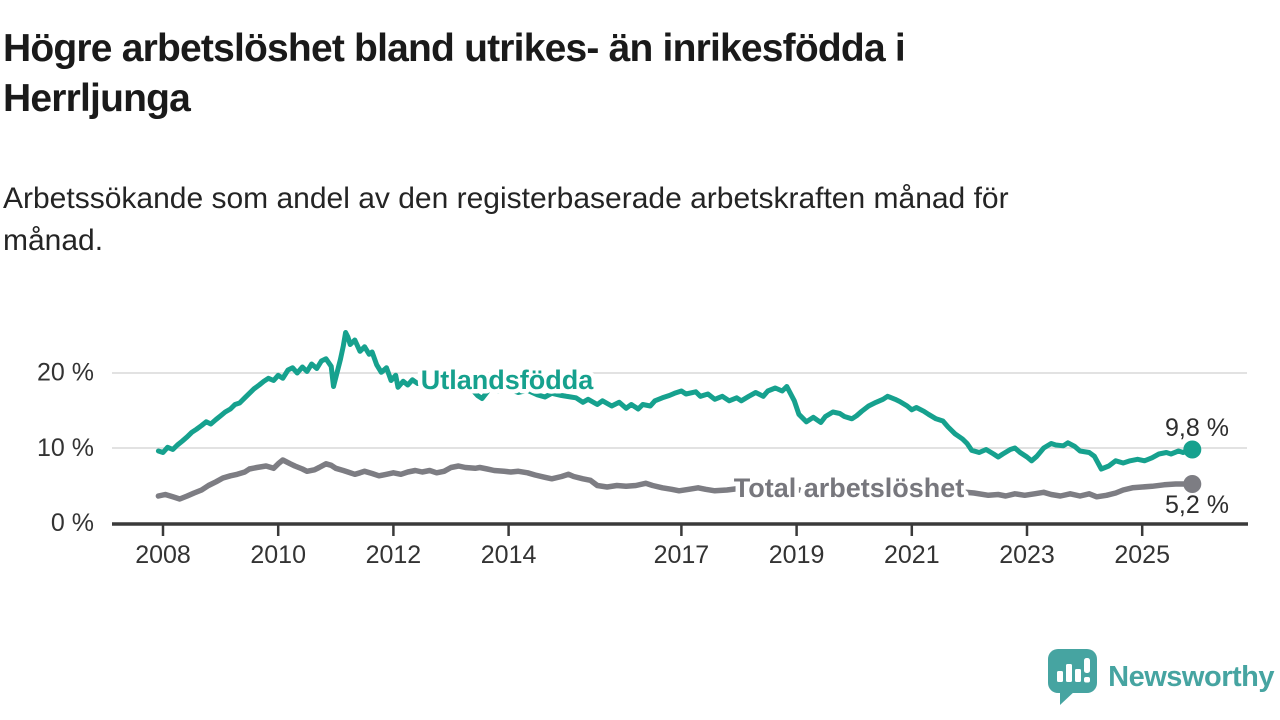  Describe the element at coordinates (394, 555) in the screenshot. I see `x-tick-label-2012: 2012` at that location.